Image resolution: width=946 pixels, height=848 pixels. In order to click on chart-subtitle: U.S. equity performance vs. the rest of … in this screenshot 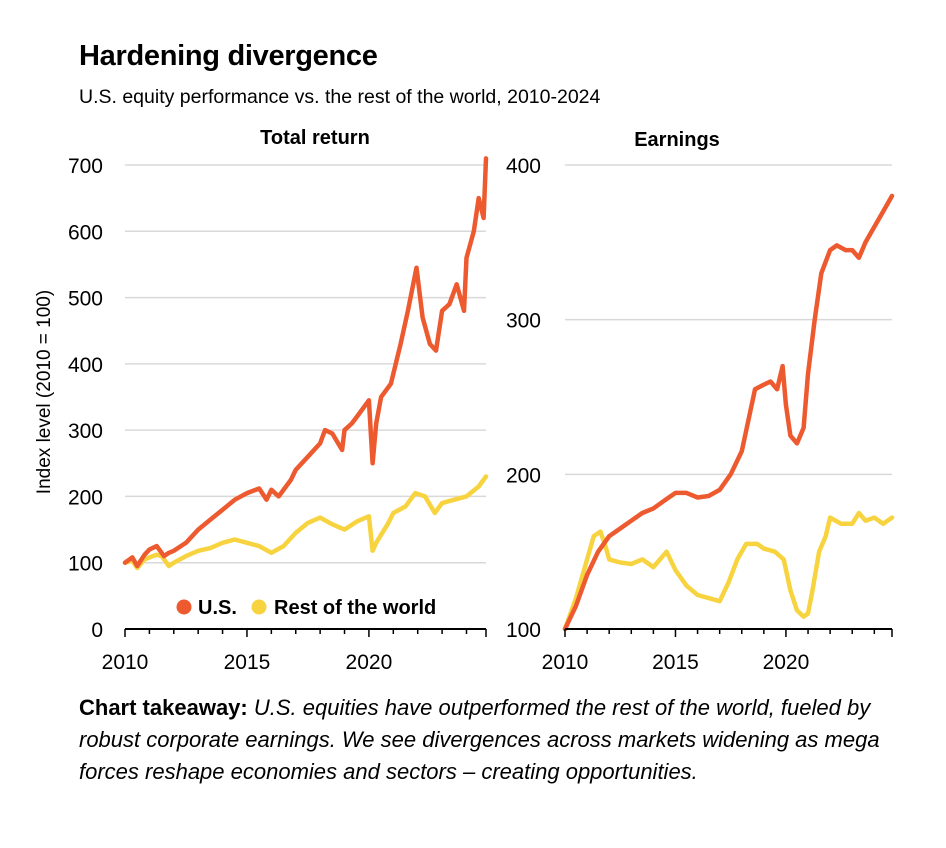, I will do `click(340, 97)`.